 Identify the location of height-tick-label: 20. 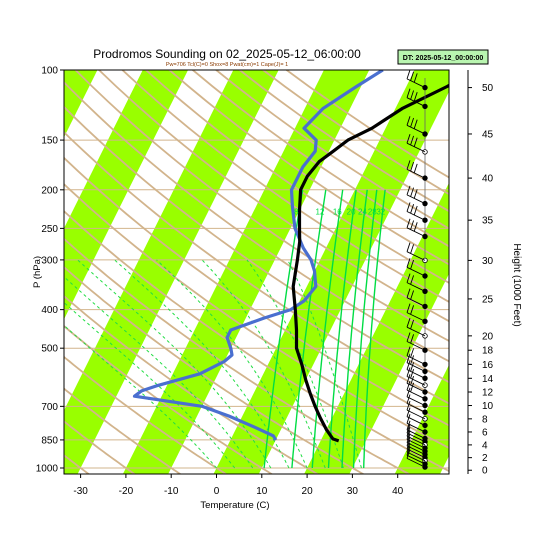
(488, 336).